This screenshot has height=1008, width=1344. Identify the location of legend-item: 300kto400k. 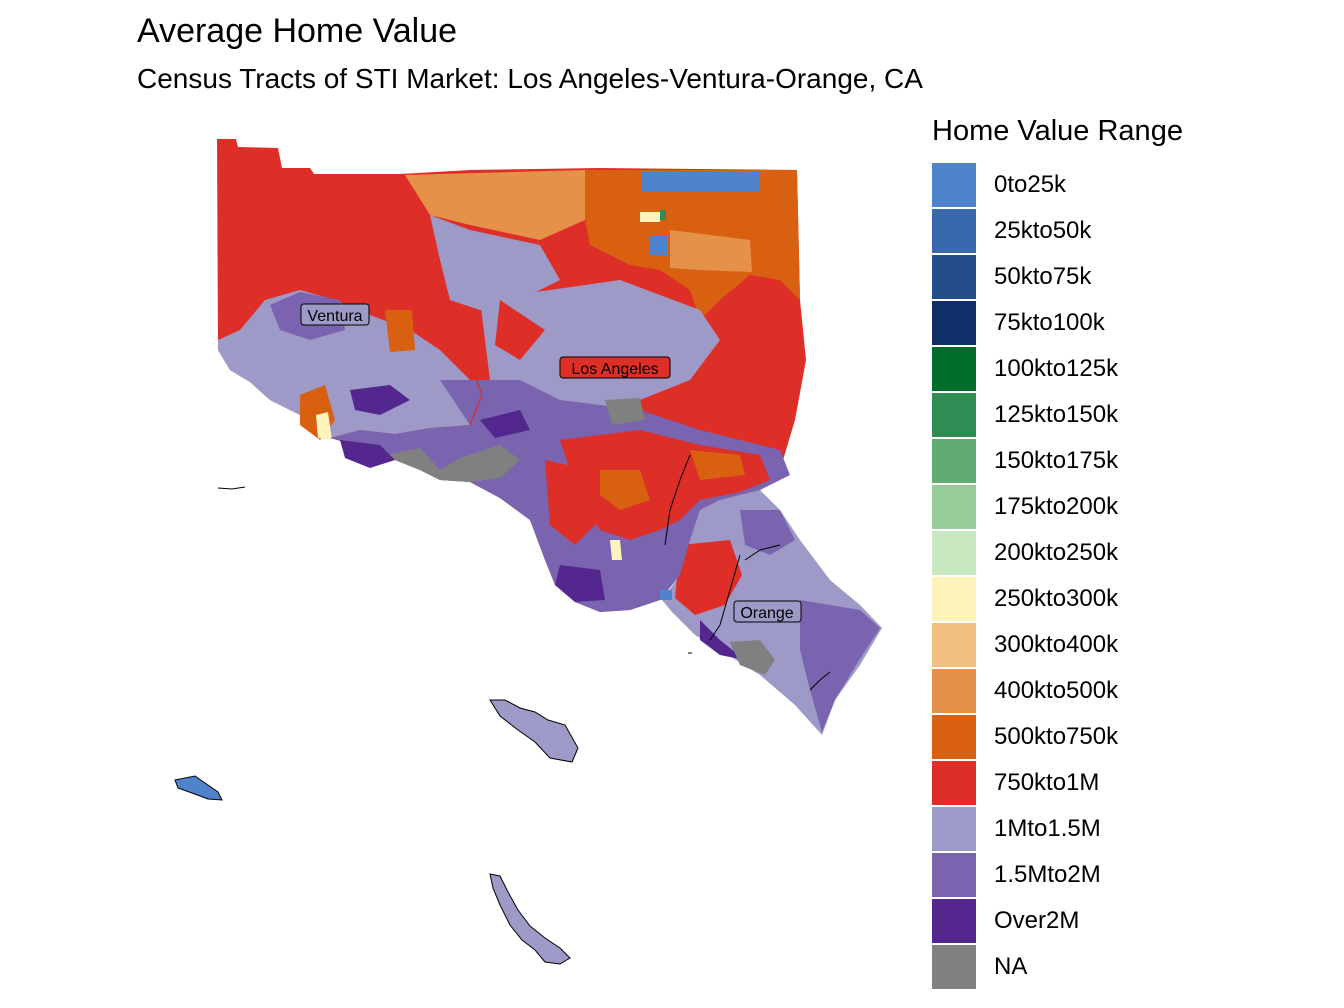
(1092, 645).